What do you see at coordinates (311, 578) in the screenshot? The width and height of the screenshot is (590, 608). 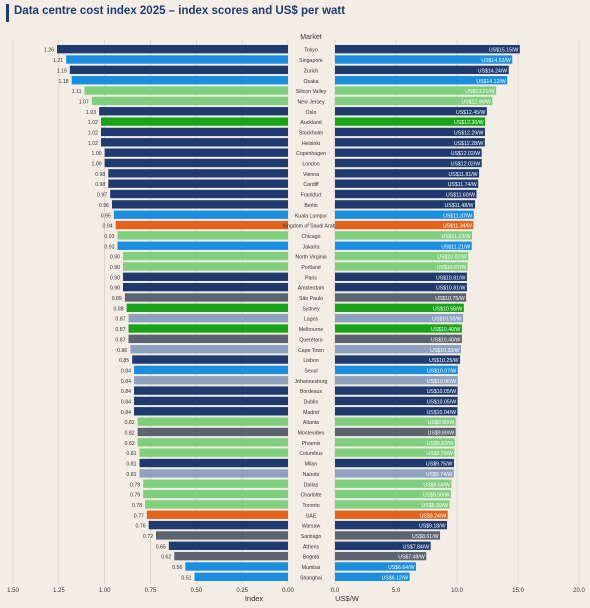 I see `market-label: Shanghai` at bounding box center [311, 578].